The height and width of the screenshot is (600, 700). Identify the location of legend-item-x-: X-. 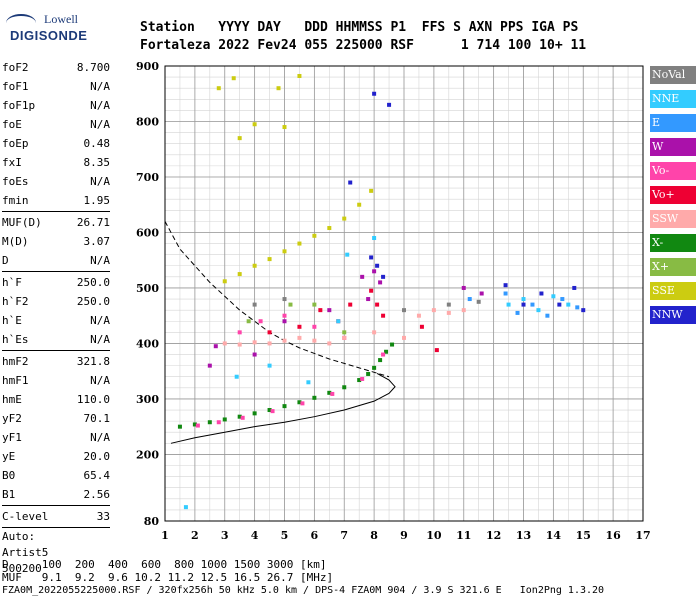
(673, 243).